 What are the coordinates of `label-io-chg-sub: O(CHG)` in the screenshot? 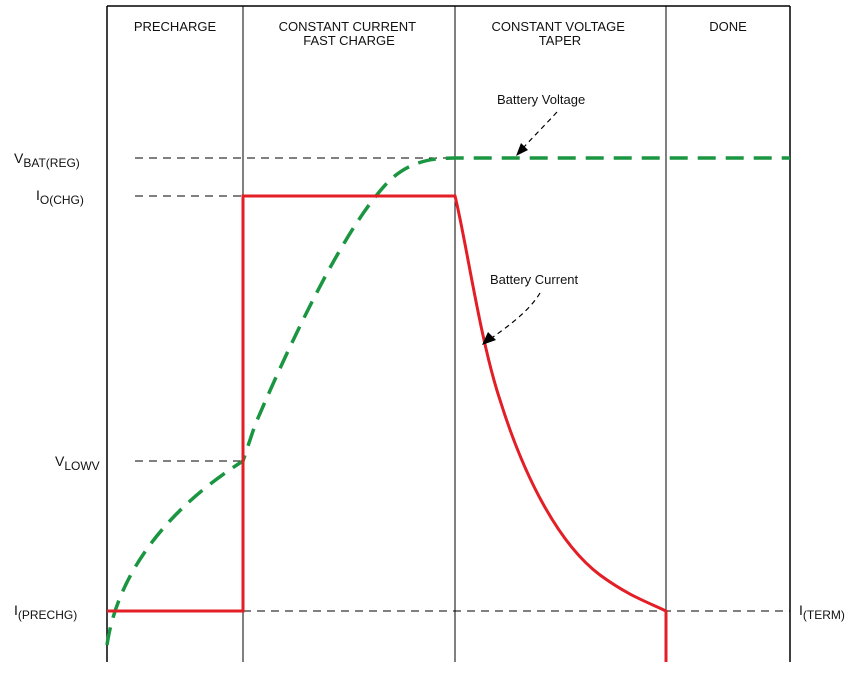 It's located at (62, 200).